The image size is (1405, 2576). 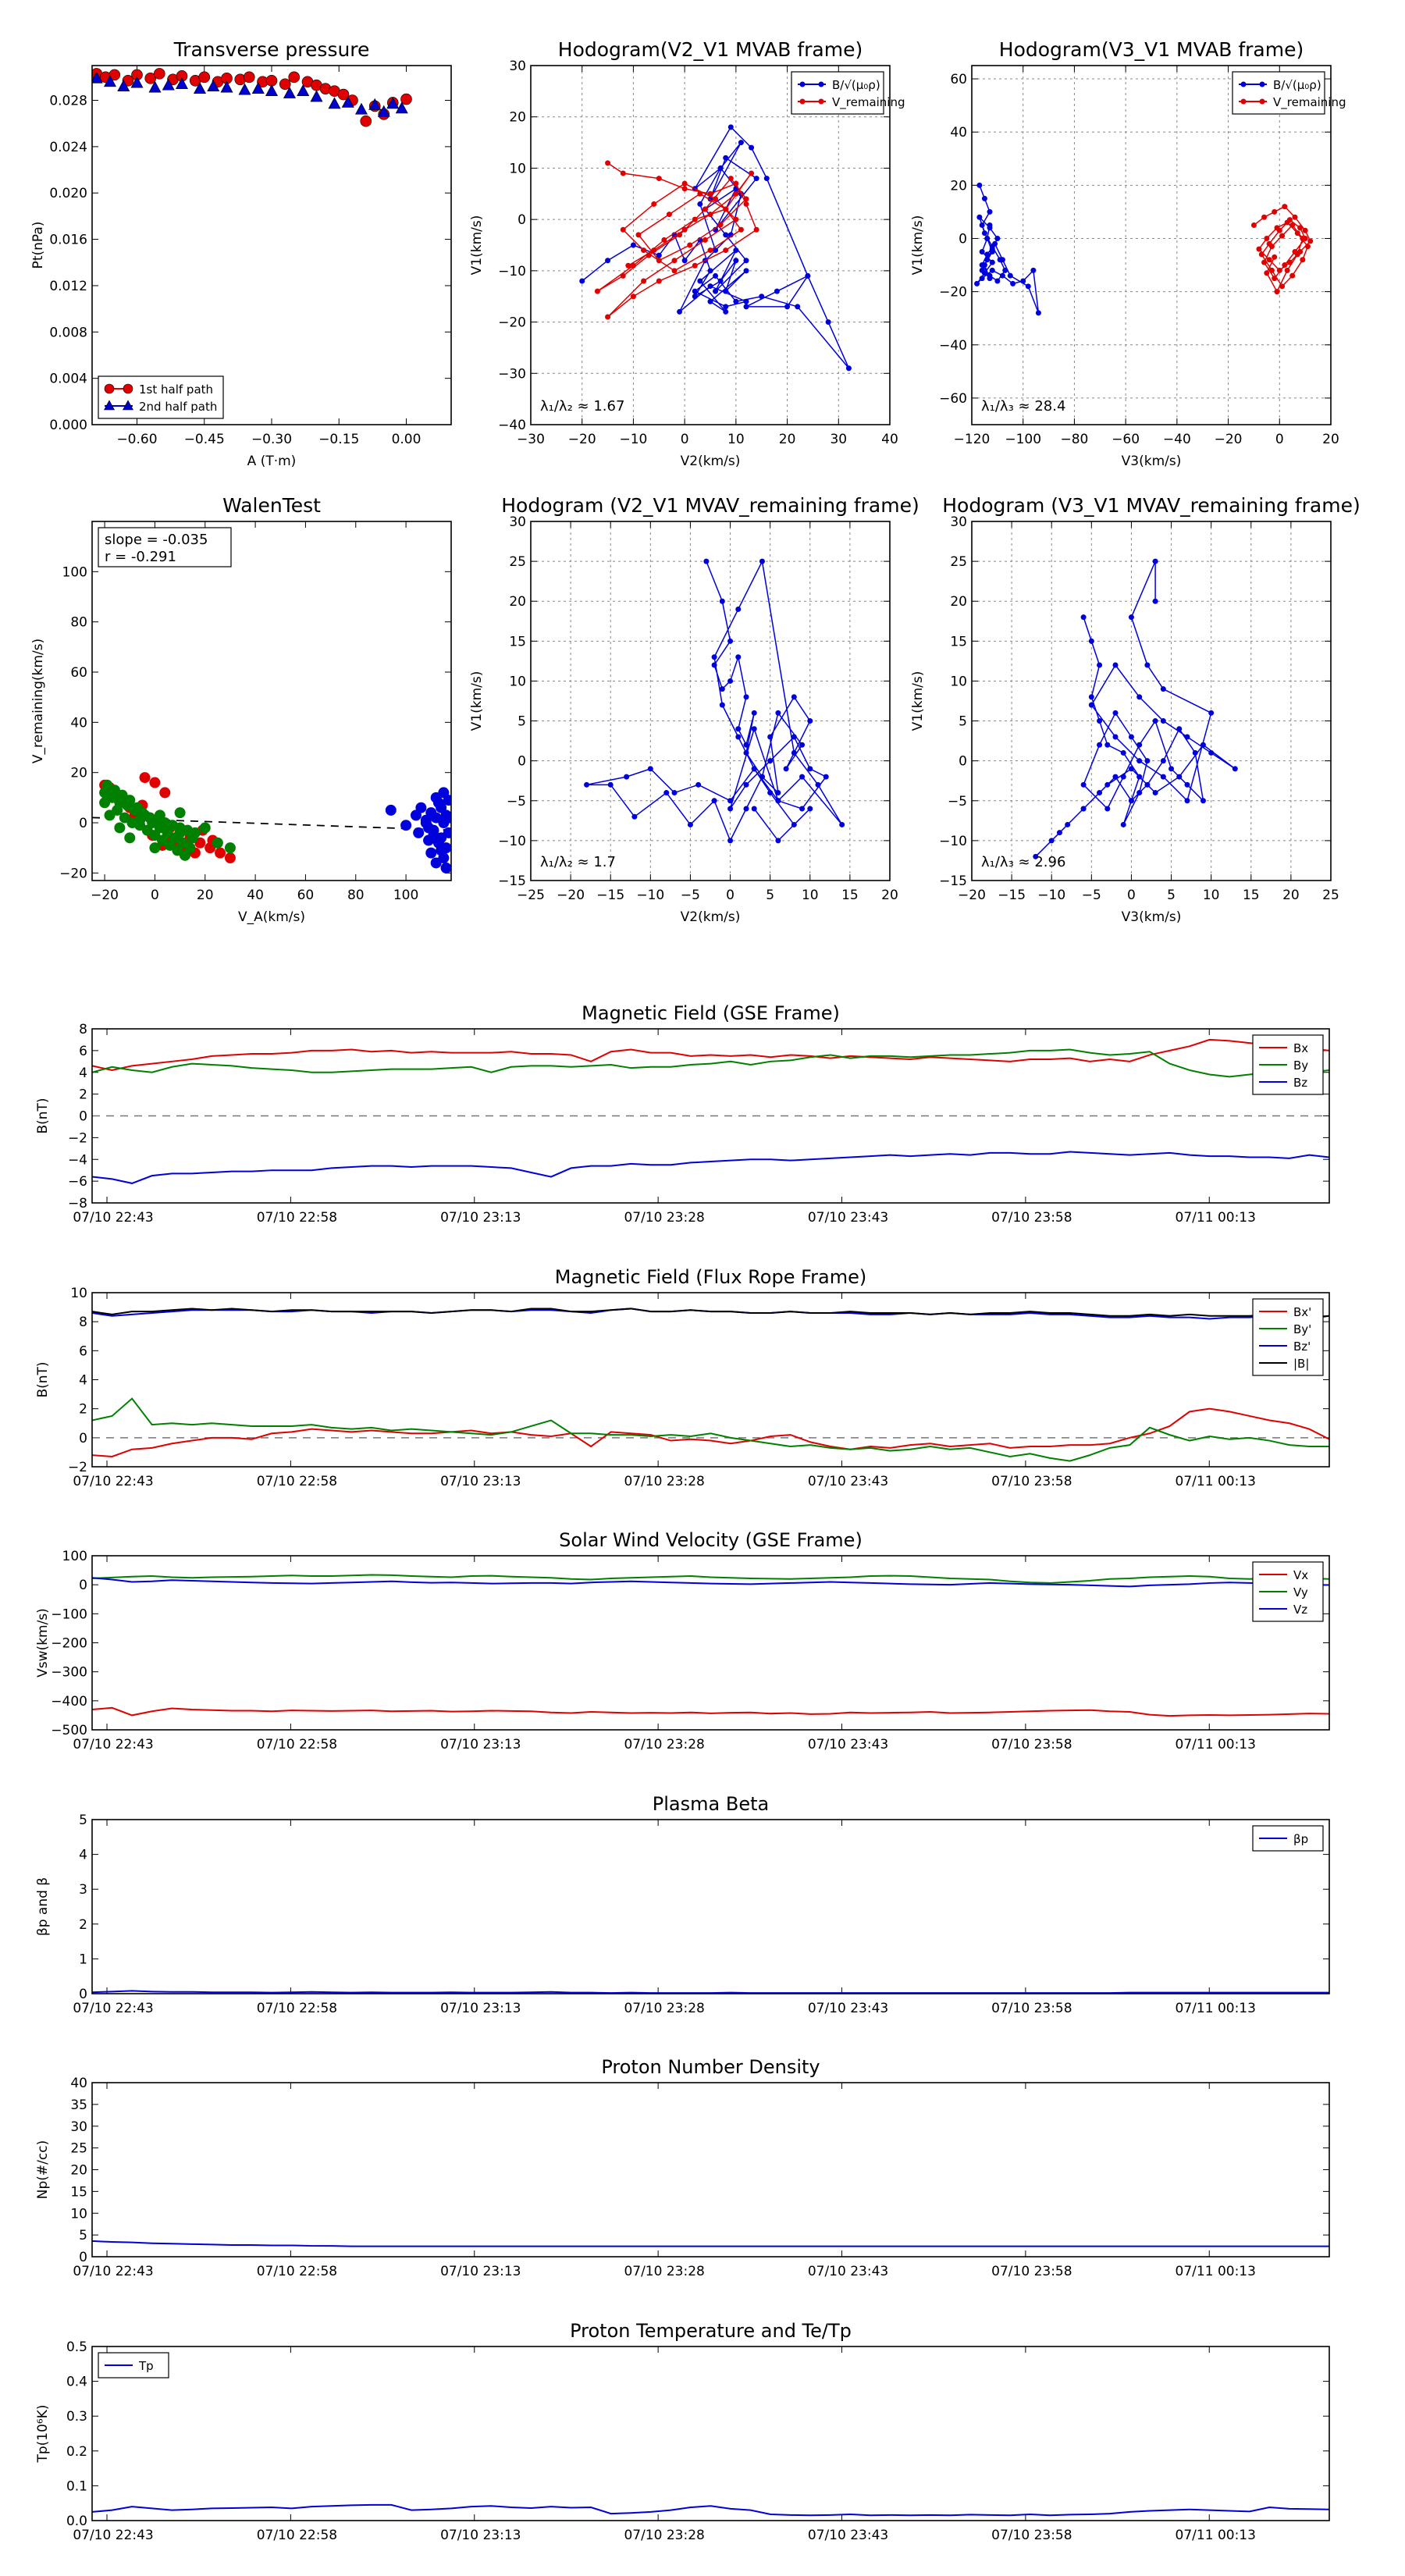 I want to click on legend-label: Bx, so click(x=1300, y=1048).